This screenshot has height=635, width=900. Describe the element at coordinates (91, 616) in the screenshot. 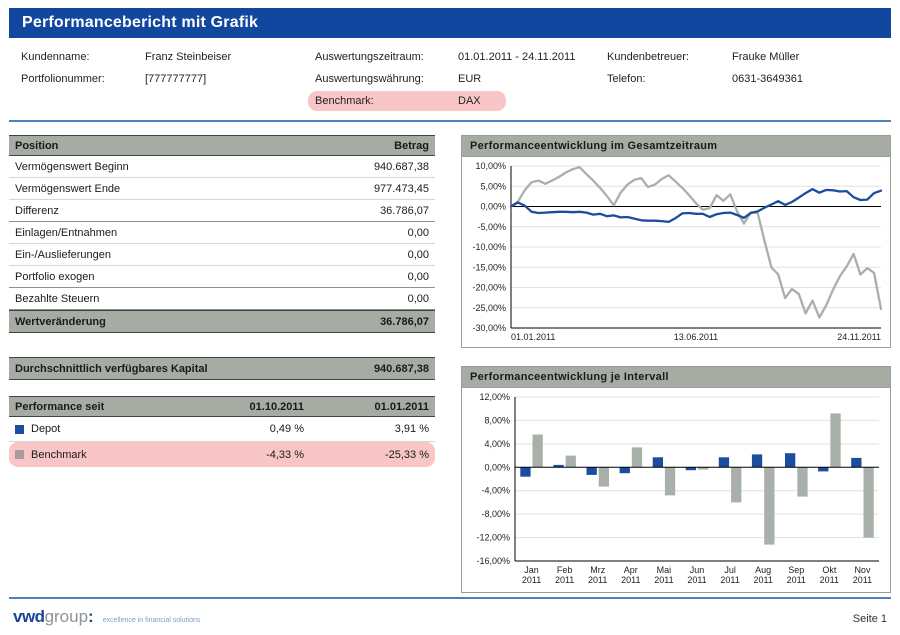

I see `logo-colon: :` at that location.